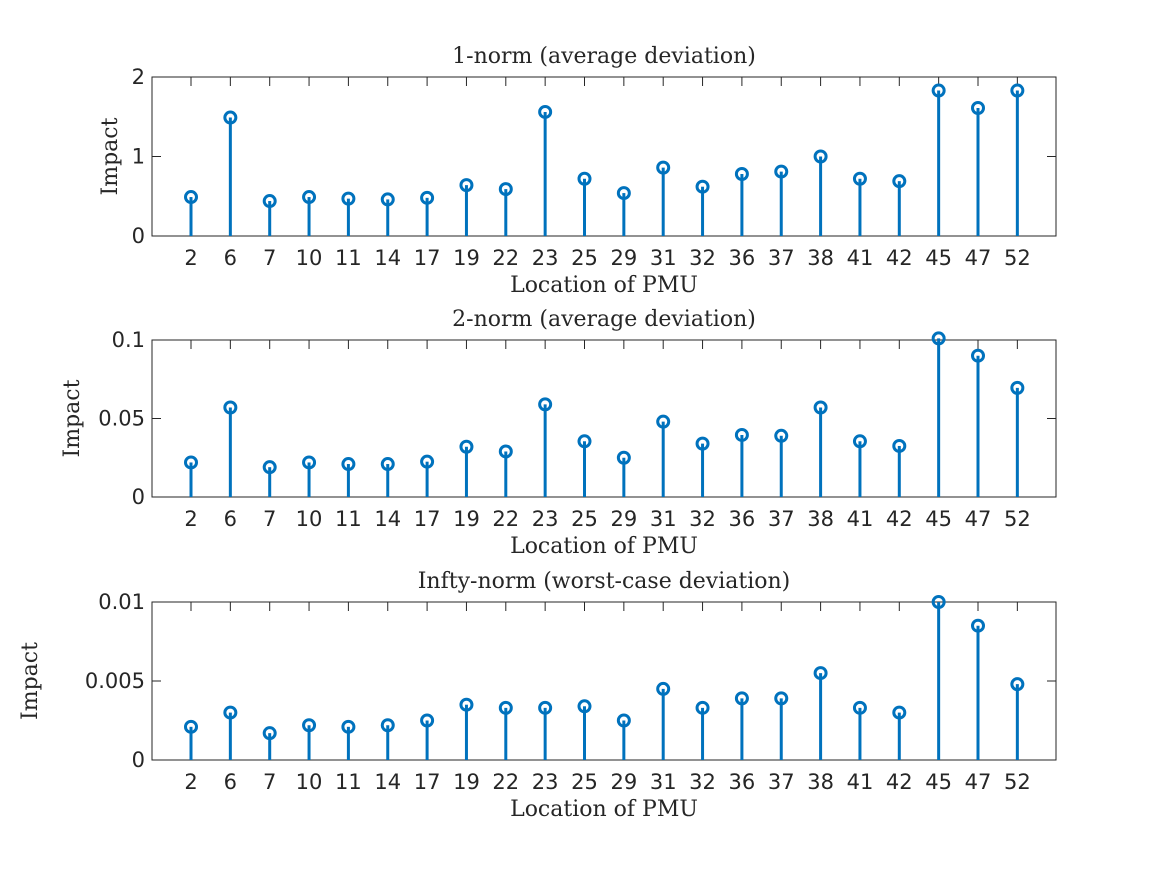  I want to click on ytick-label: 2, so click(138, 77).